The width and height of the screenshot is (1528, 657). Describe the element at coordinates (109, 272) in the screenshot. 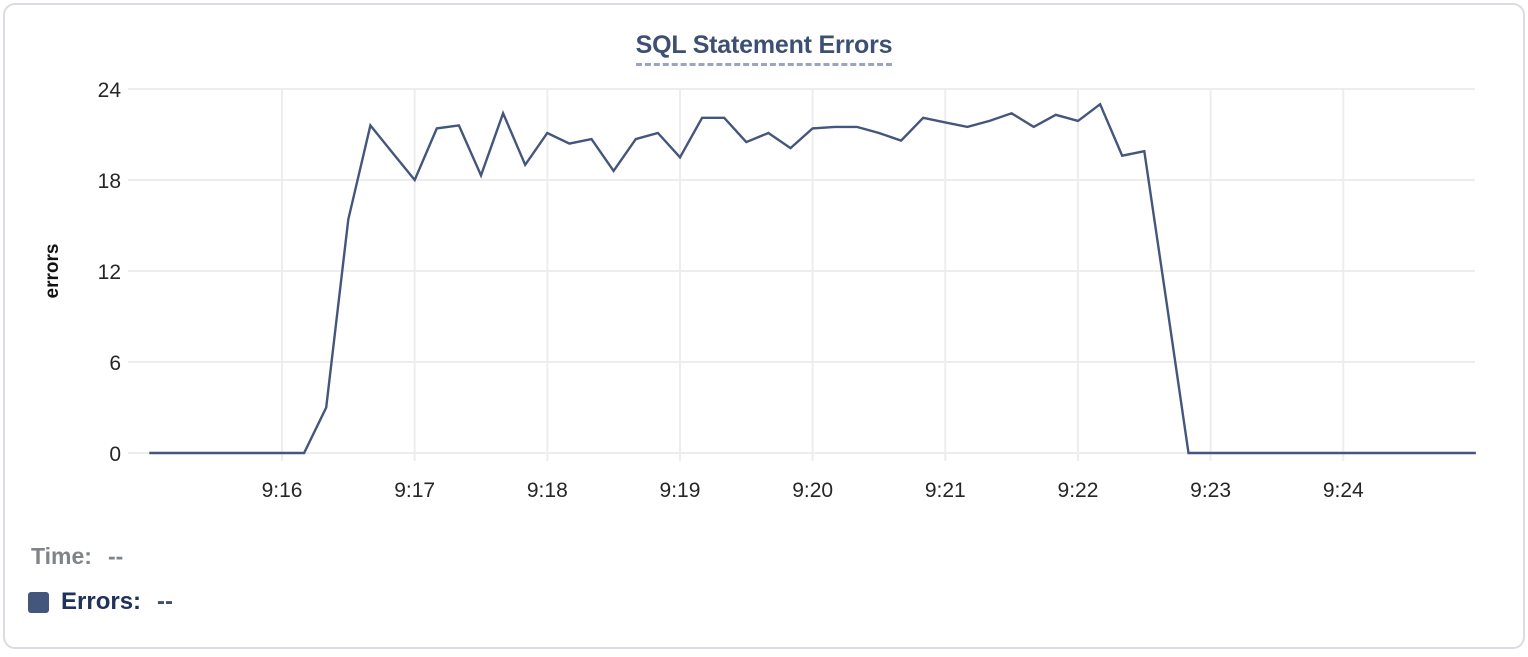

I see `y-tick-label: 12` at that location.